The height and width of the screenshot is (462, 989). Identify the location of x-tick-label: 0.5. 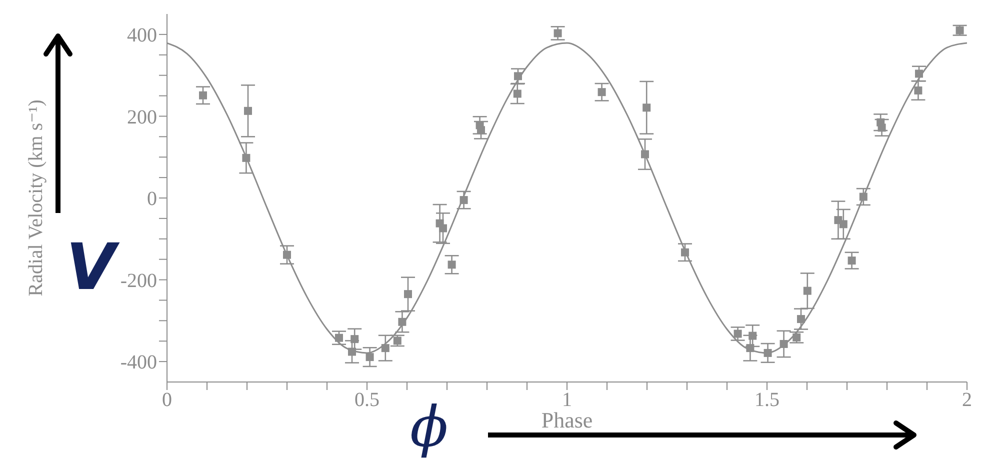
(367, 400).